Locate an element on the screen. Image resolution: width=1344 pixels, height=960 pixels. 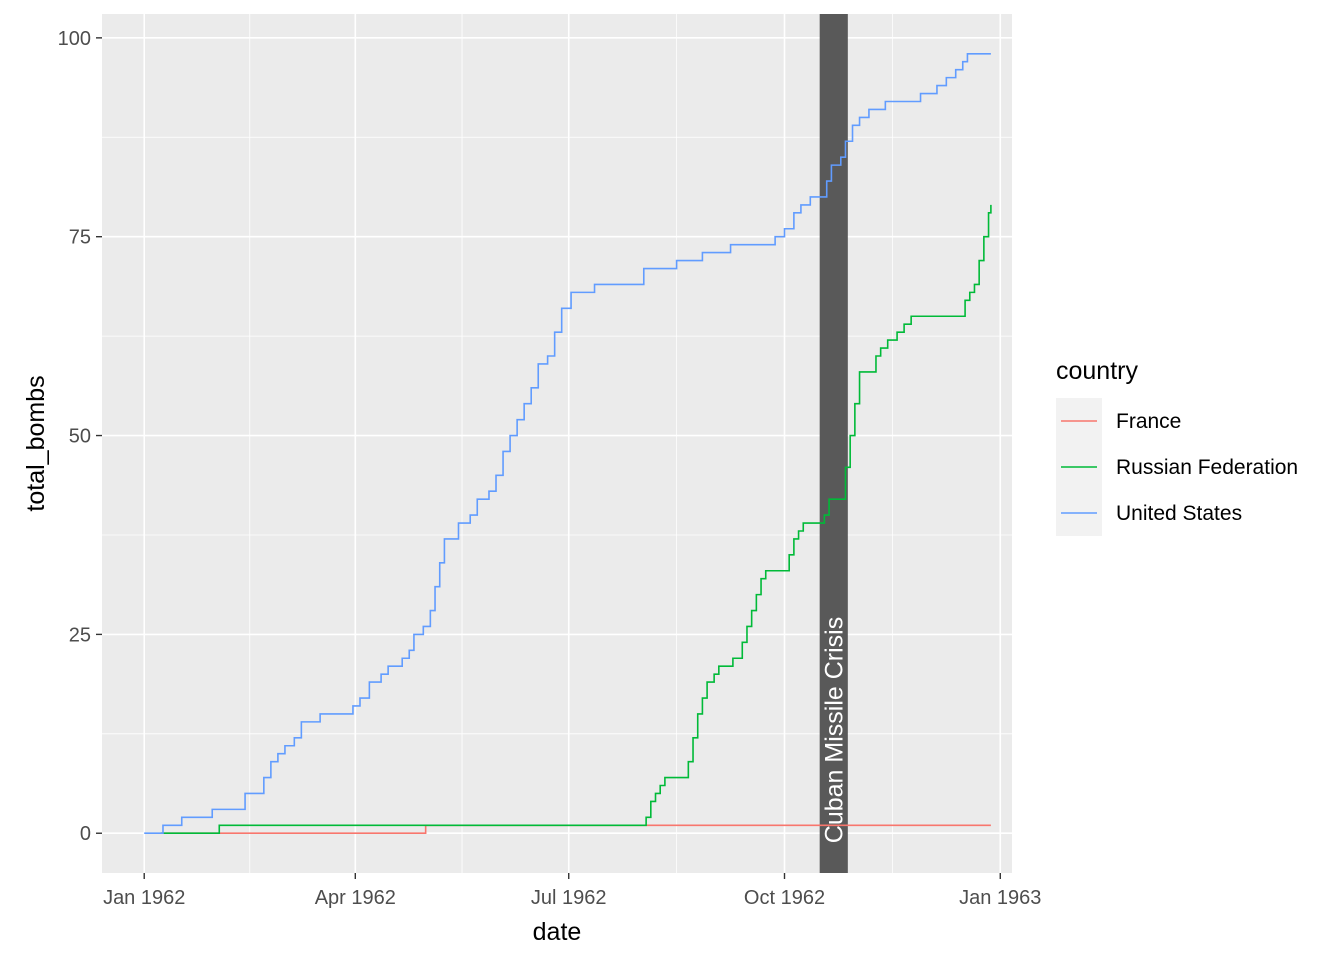
x-tick-label: Jan 1962 is located at coordinates (144, 898).